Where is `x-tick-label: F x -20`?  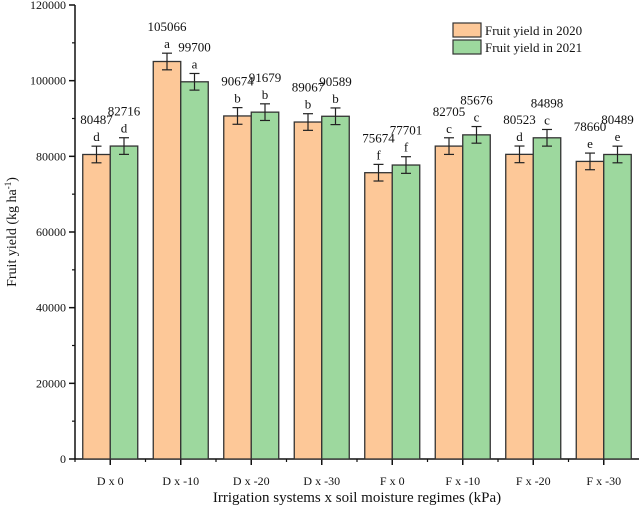 x-tick-label: F x -20 is located at coordinates (533, 481).